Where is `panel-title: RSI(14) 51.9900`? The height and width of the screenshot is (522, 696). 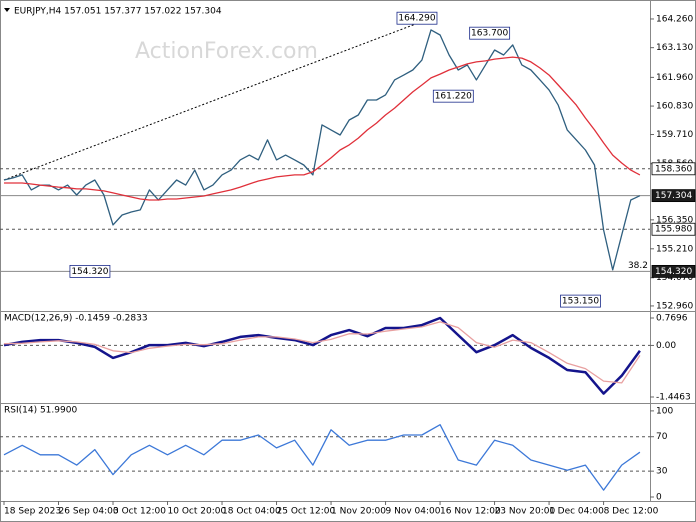 panel-title: RSI(14) 51.9900 is located at coordinates (40, 411).